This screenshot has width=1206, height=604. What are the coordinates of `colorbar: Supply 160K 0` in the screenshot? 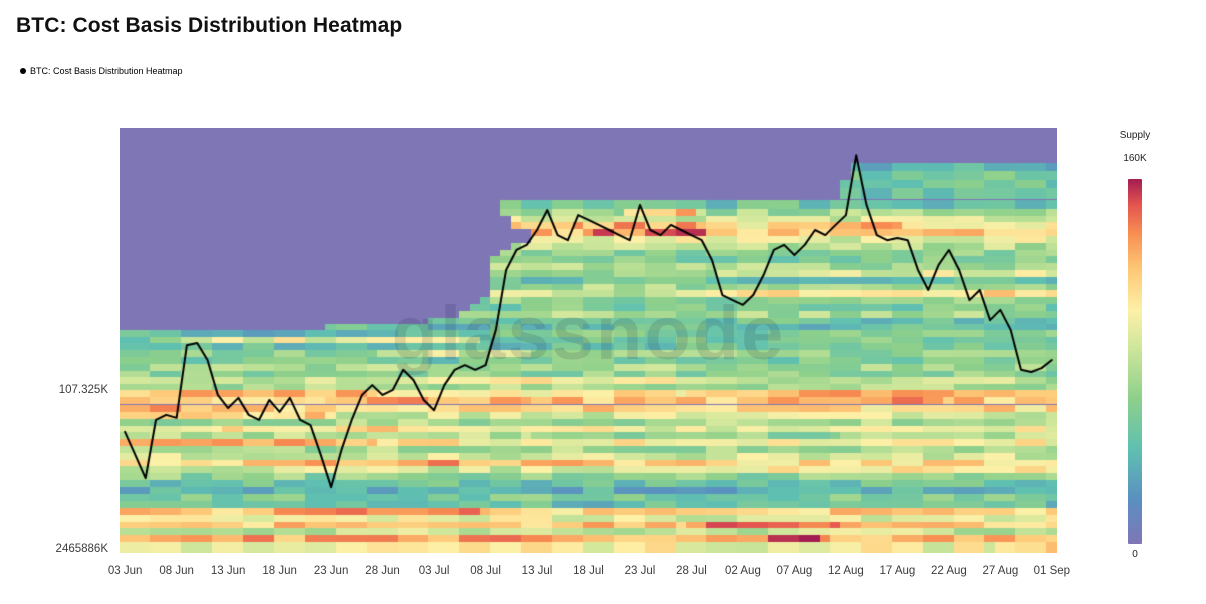 It's located at (1135, 345).